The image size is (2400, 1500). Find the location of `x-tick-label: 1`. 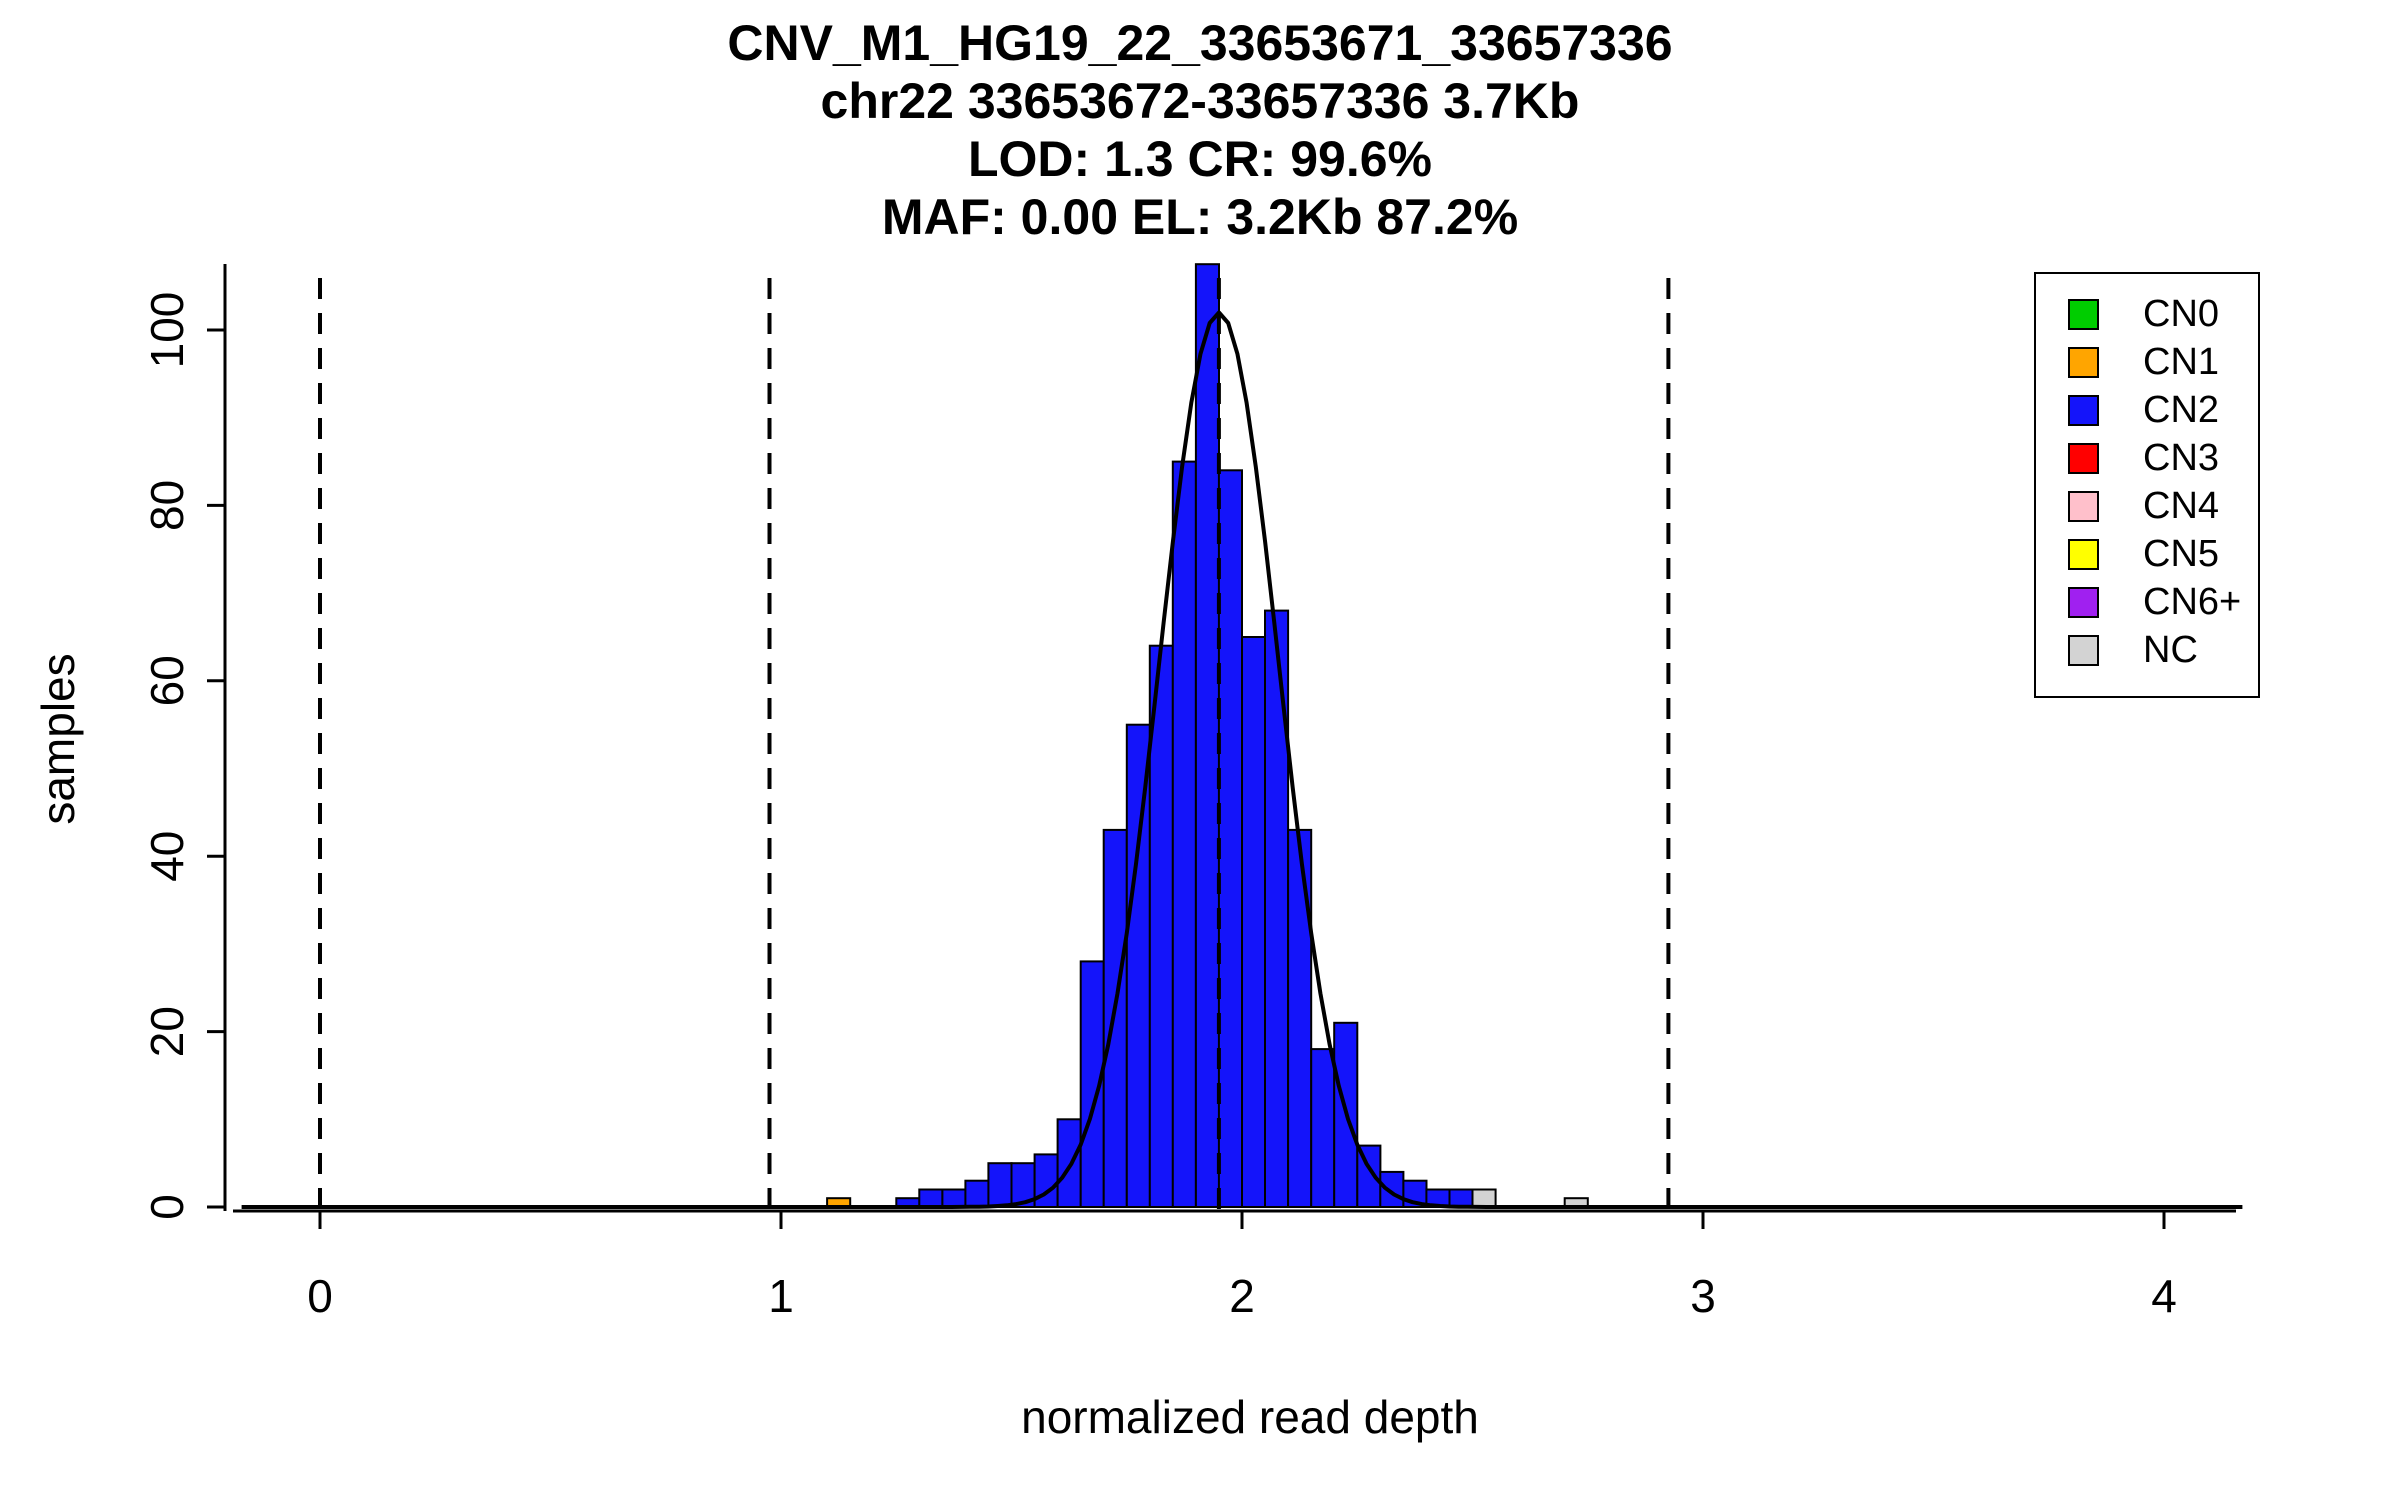

x-tick-label: 1 is located at coordinates (781, 1296).